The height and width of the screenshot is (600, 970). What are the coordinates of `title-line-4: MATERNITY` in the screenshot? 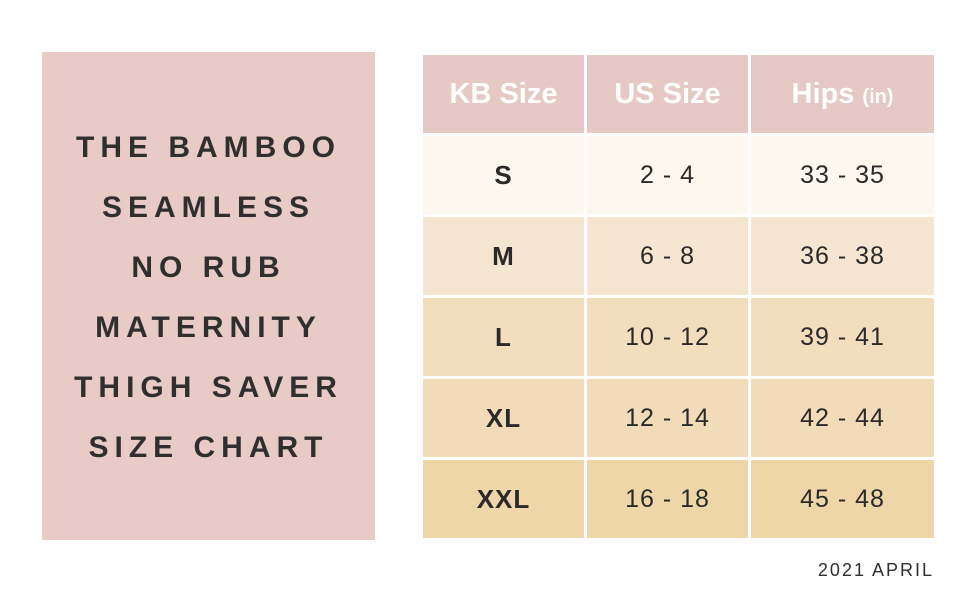 It's located at (208, 327).